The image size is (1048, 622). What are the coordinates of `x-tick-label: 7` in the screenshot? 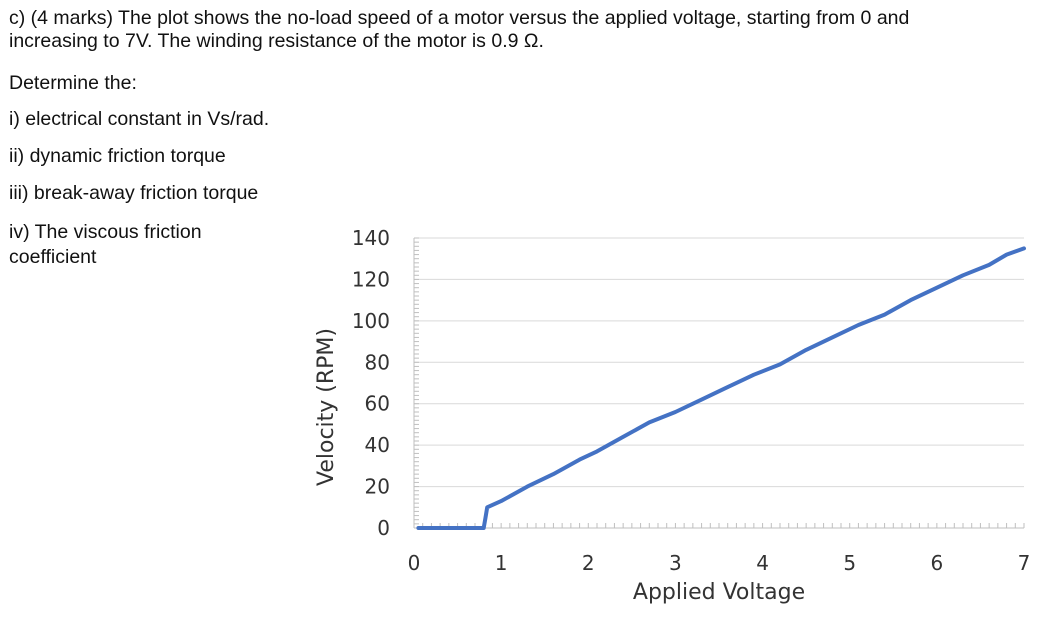 It's located at (1024, 563).